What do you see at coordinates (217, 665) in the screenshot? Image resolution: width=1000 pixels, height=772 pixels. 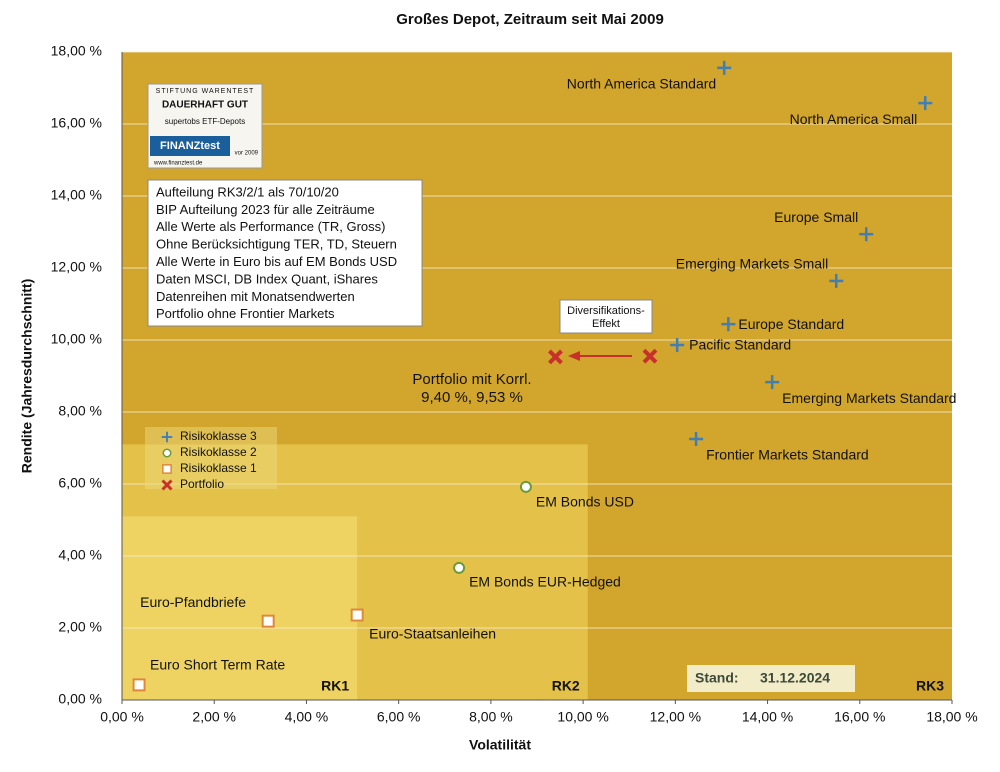 I see `point-label: Euro Short Term Rate` at bounding box center [217, 665].